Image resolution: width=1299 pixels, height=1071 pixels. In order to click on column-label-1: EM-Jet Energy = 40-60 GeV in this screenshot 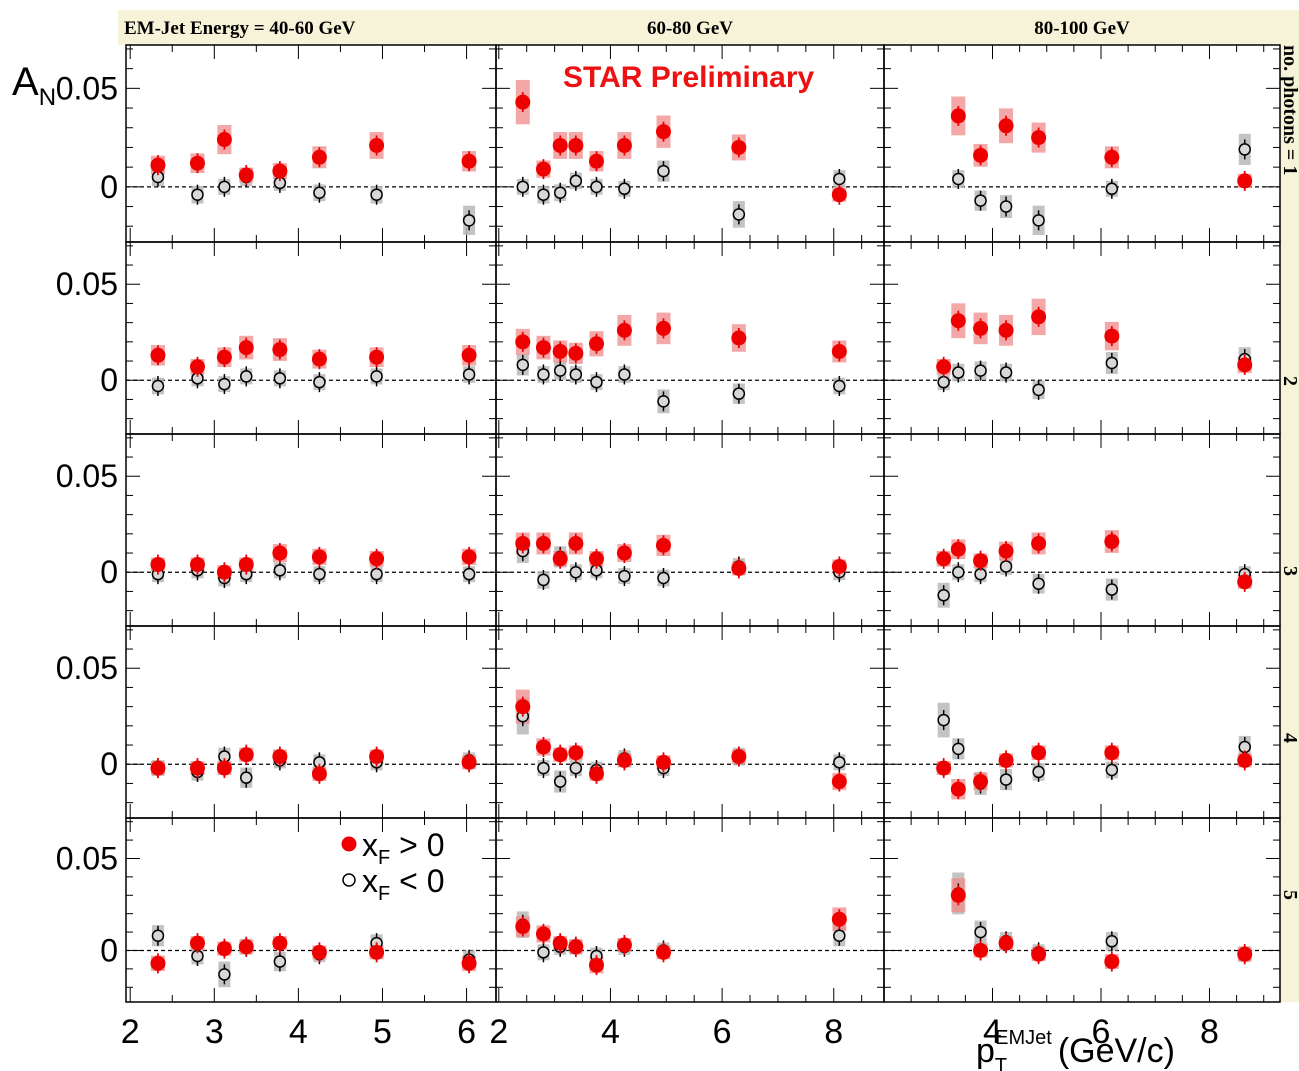, I will do `click(240, 28)`.